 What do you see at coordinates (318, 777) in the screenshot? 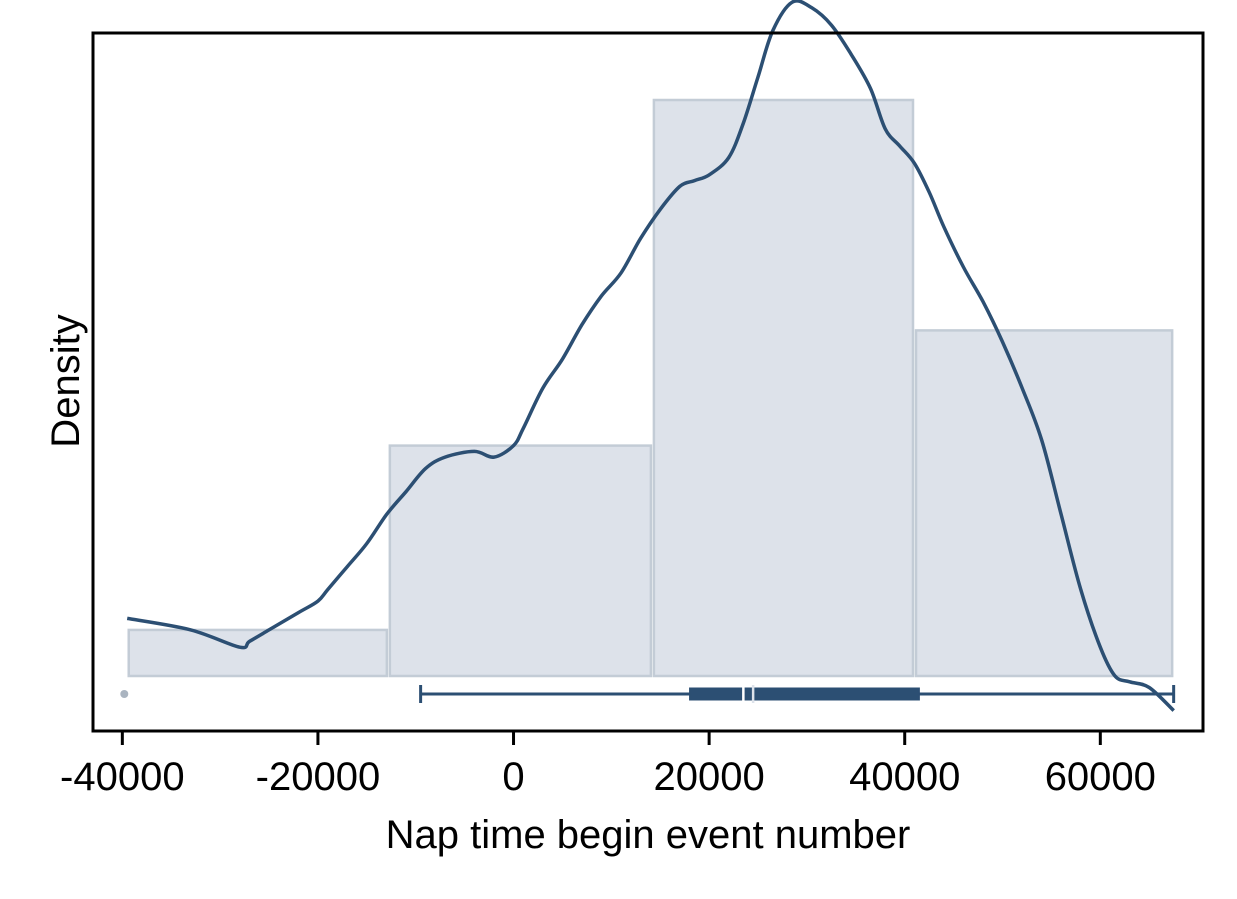
I see `x-tick-label-2: -20000` at bounding box center [318, 777].